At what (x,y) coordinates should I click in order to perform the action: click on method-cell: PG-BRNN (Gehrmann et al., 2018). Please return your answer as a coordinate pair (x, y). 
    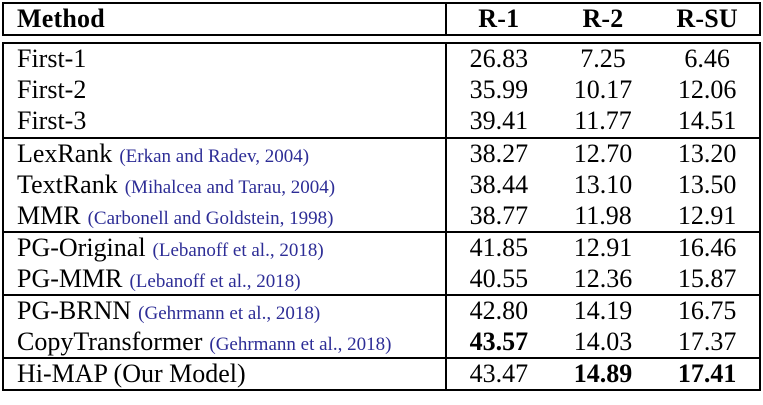
    Looking at the image, I should click on (225, 310).